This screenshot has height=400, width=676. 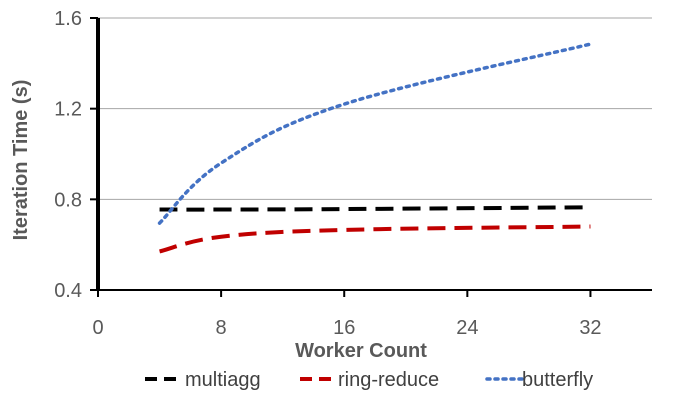 I want to click on legend-label-ring-reduce: ring-reduce, so click(x=388, y=380).